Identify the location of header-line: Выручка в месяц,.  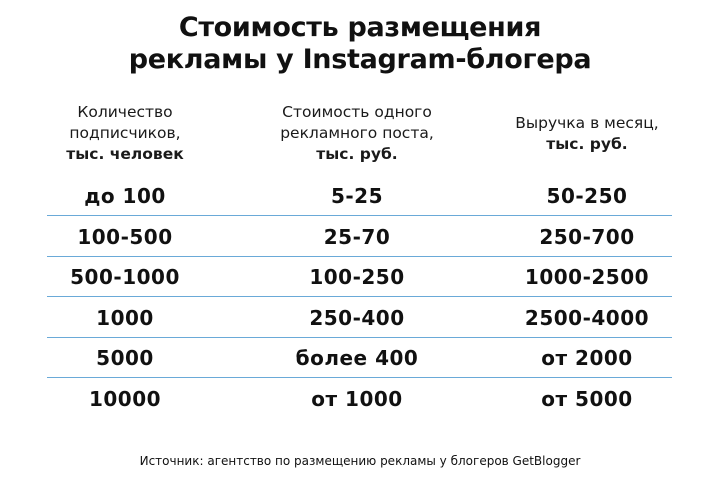
(587, 123).